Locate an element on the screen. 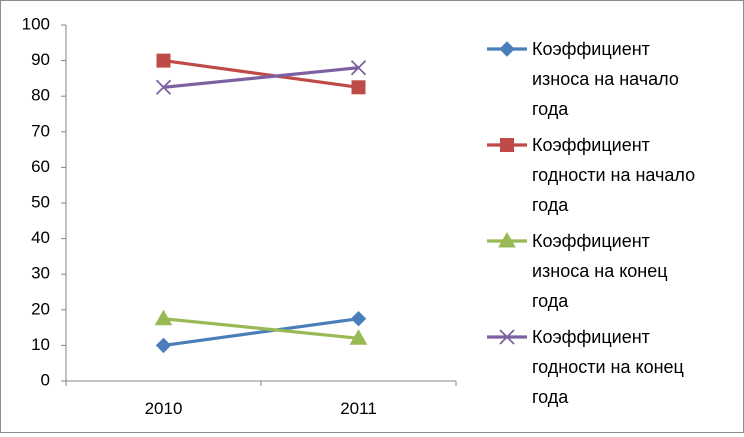 The width and height of the screenshot is (744, 437). x-axis: 2010 2011 is located at coordinates (261, 399).